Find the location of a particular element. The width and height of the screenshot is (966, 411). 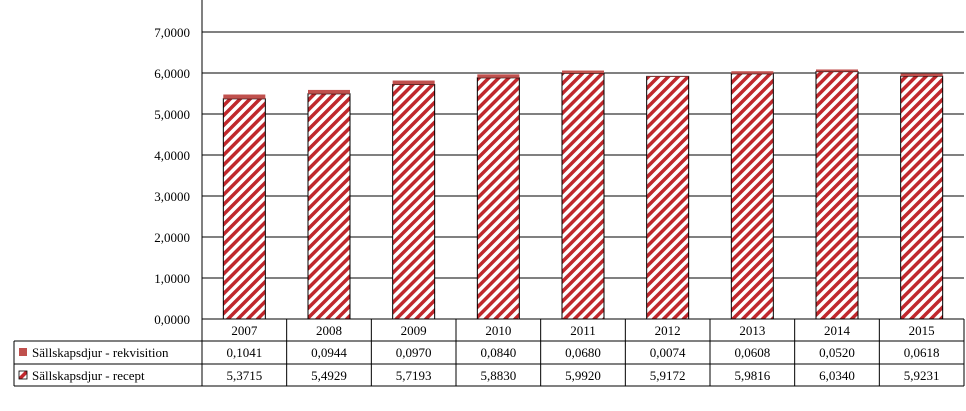

x-tick-label: 2013 is located at coordinates (752, 330).